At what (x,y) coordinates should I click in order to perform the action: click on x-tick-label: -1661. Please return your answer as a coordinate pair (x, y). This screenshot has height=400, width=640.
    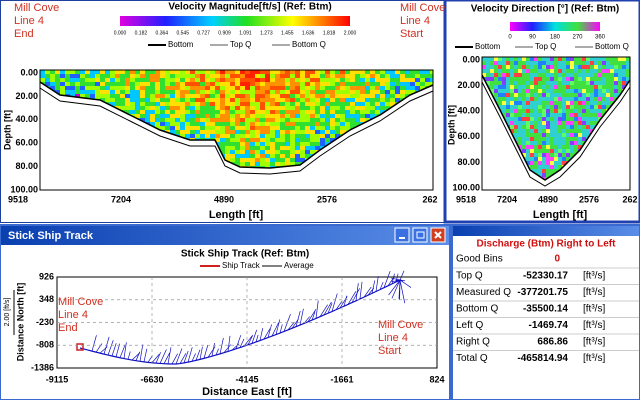
    Looking at the image, I should click on (341, 379).